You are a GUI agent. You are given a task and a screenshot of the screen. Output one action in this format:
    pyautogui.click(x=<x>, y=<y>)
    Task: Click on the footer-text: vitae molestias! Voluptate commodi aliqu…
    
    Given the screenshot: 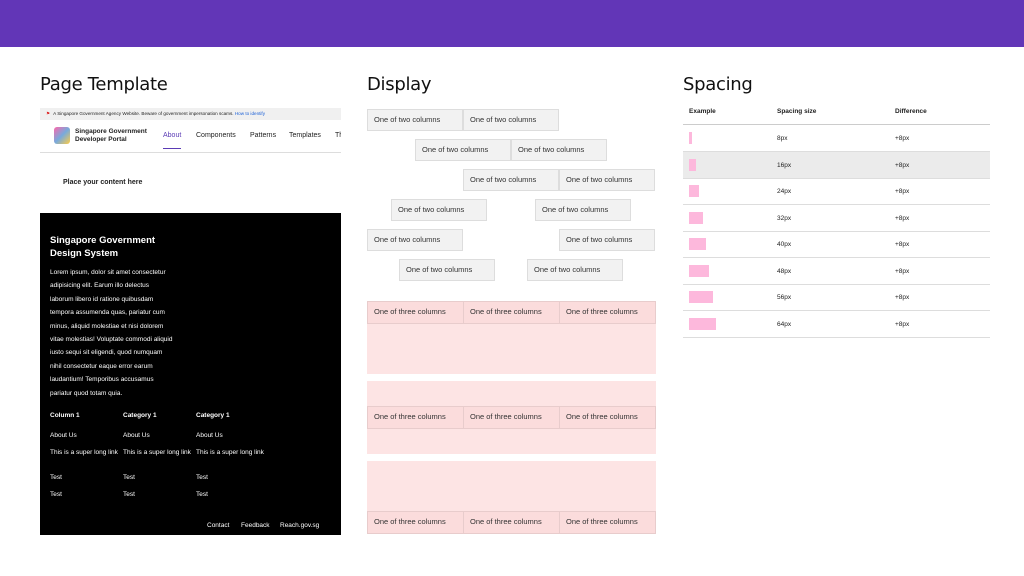 What is the action you would take?
    pyautogui.click(x=111, y=339)
    